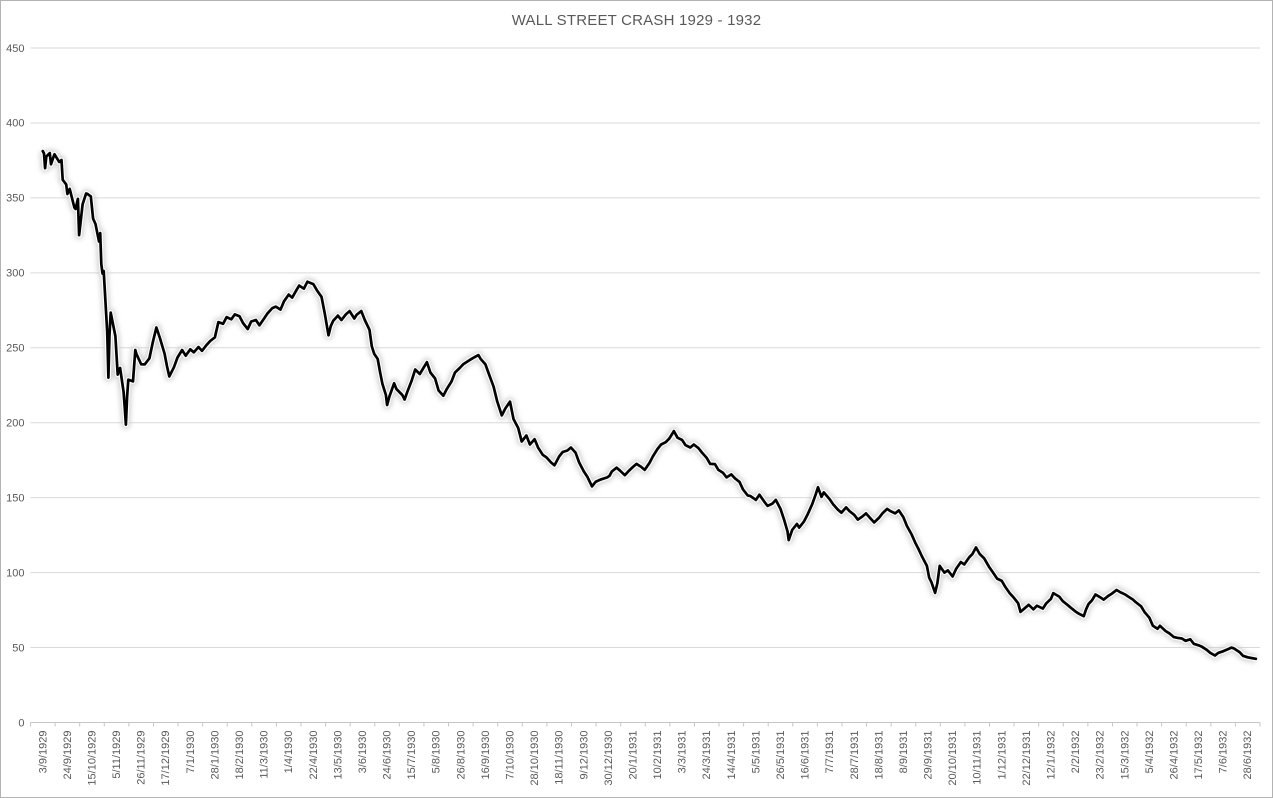 The image size is (1273, 798). What do you see at coordinates (15, 274) in the screenshot?
I see `y-tick-label: 300` at bounding box center [15, 274].